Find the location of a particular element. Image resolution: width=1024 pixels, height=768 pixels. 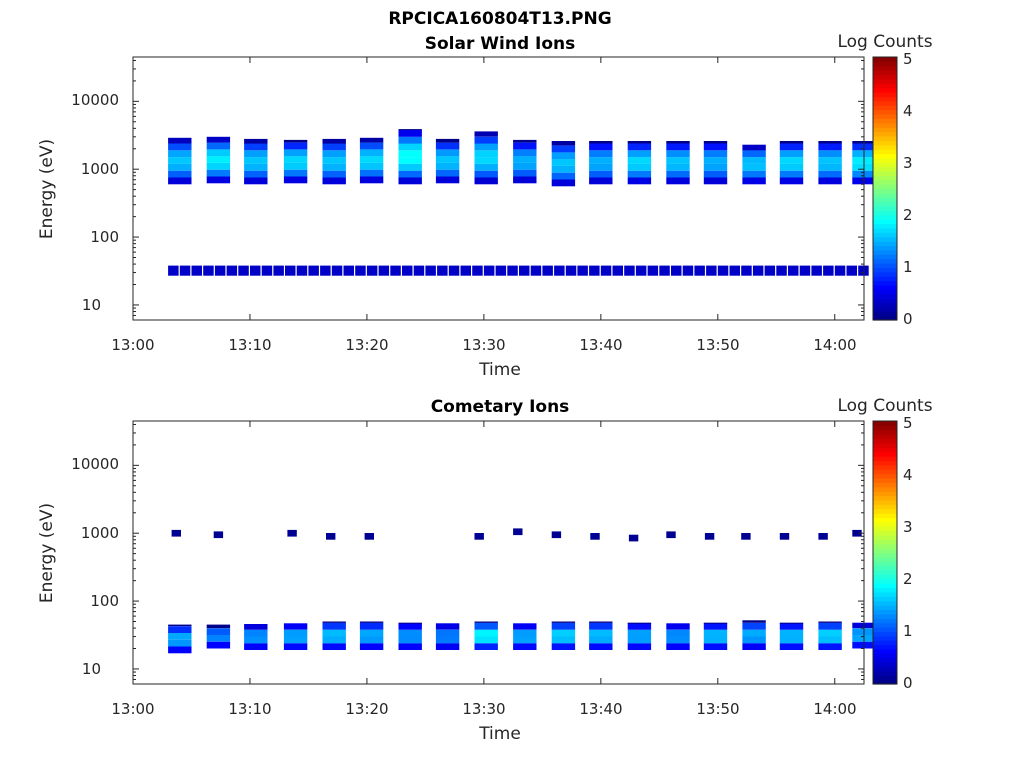

colorbar-tick-label: 1 is located at coordinates (908, 267).